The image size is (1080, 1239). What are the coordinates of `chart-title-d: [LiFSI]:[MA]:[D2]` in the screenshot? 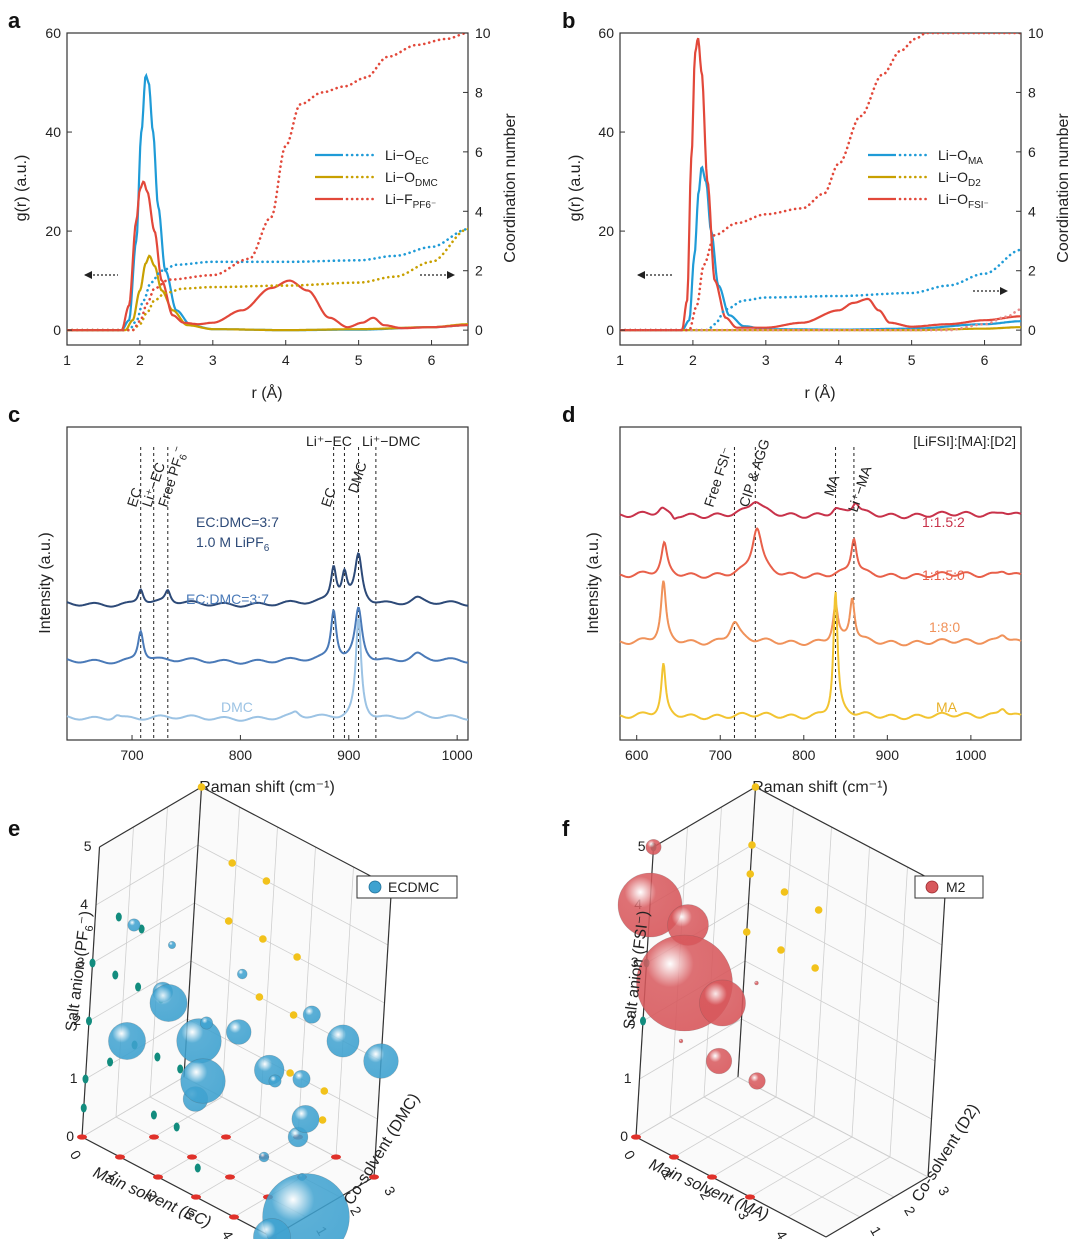 It's located at (964, 441).